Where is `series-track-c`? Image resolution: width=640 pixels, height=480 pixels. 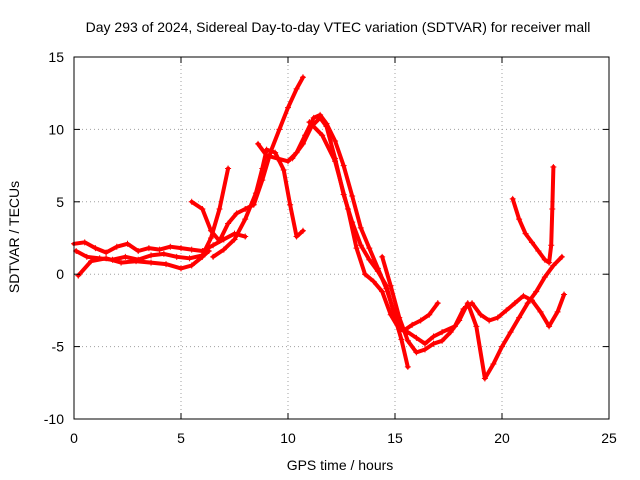 series-track-c is located at coordinates (143, 263).